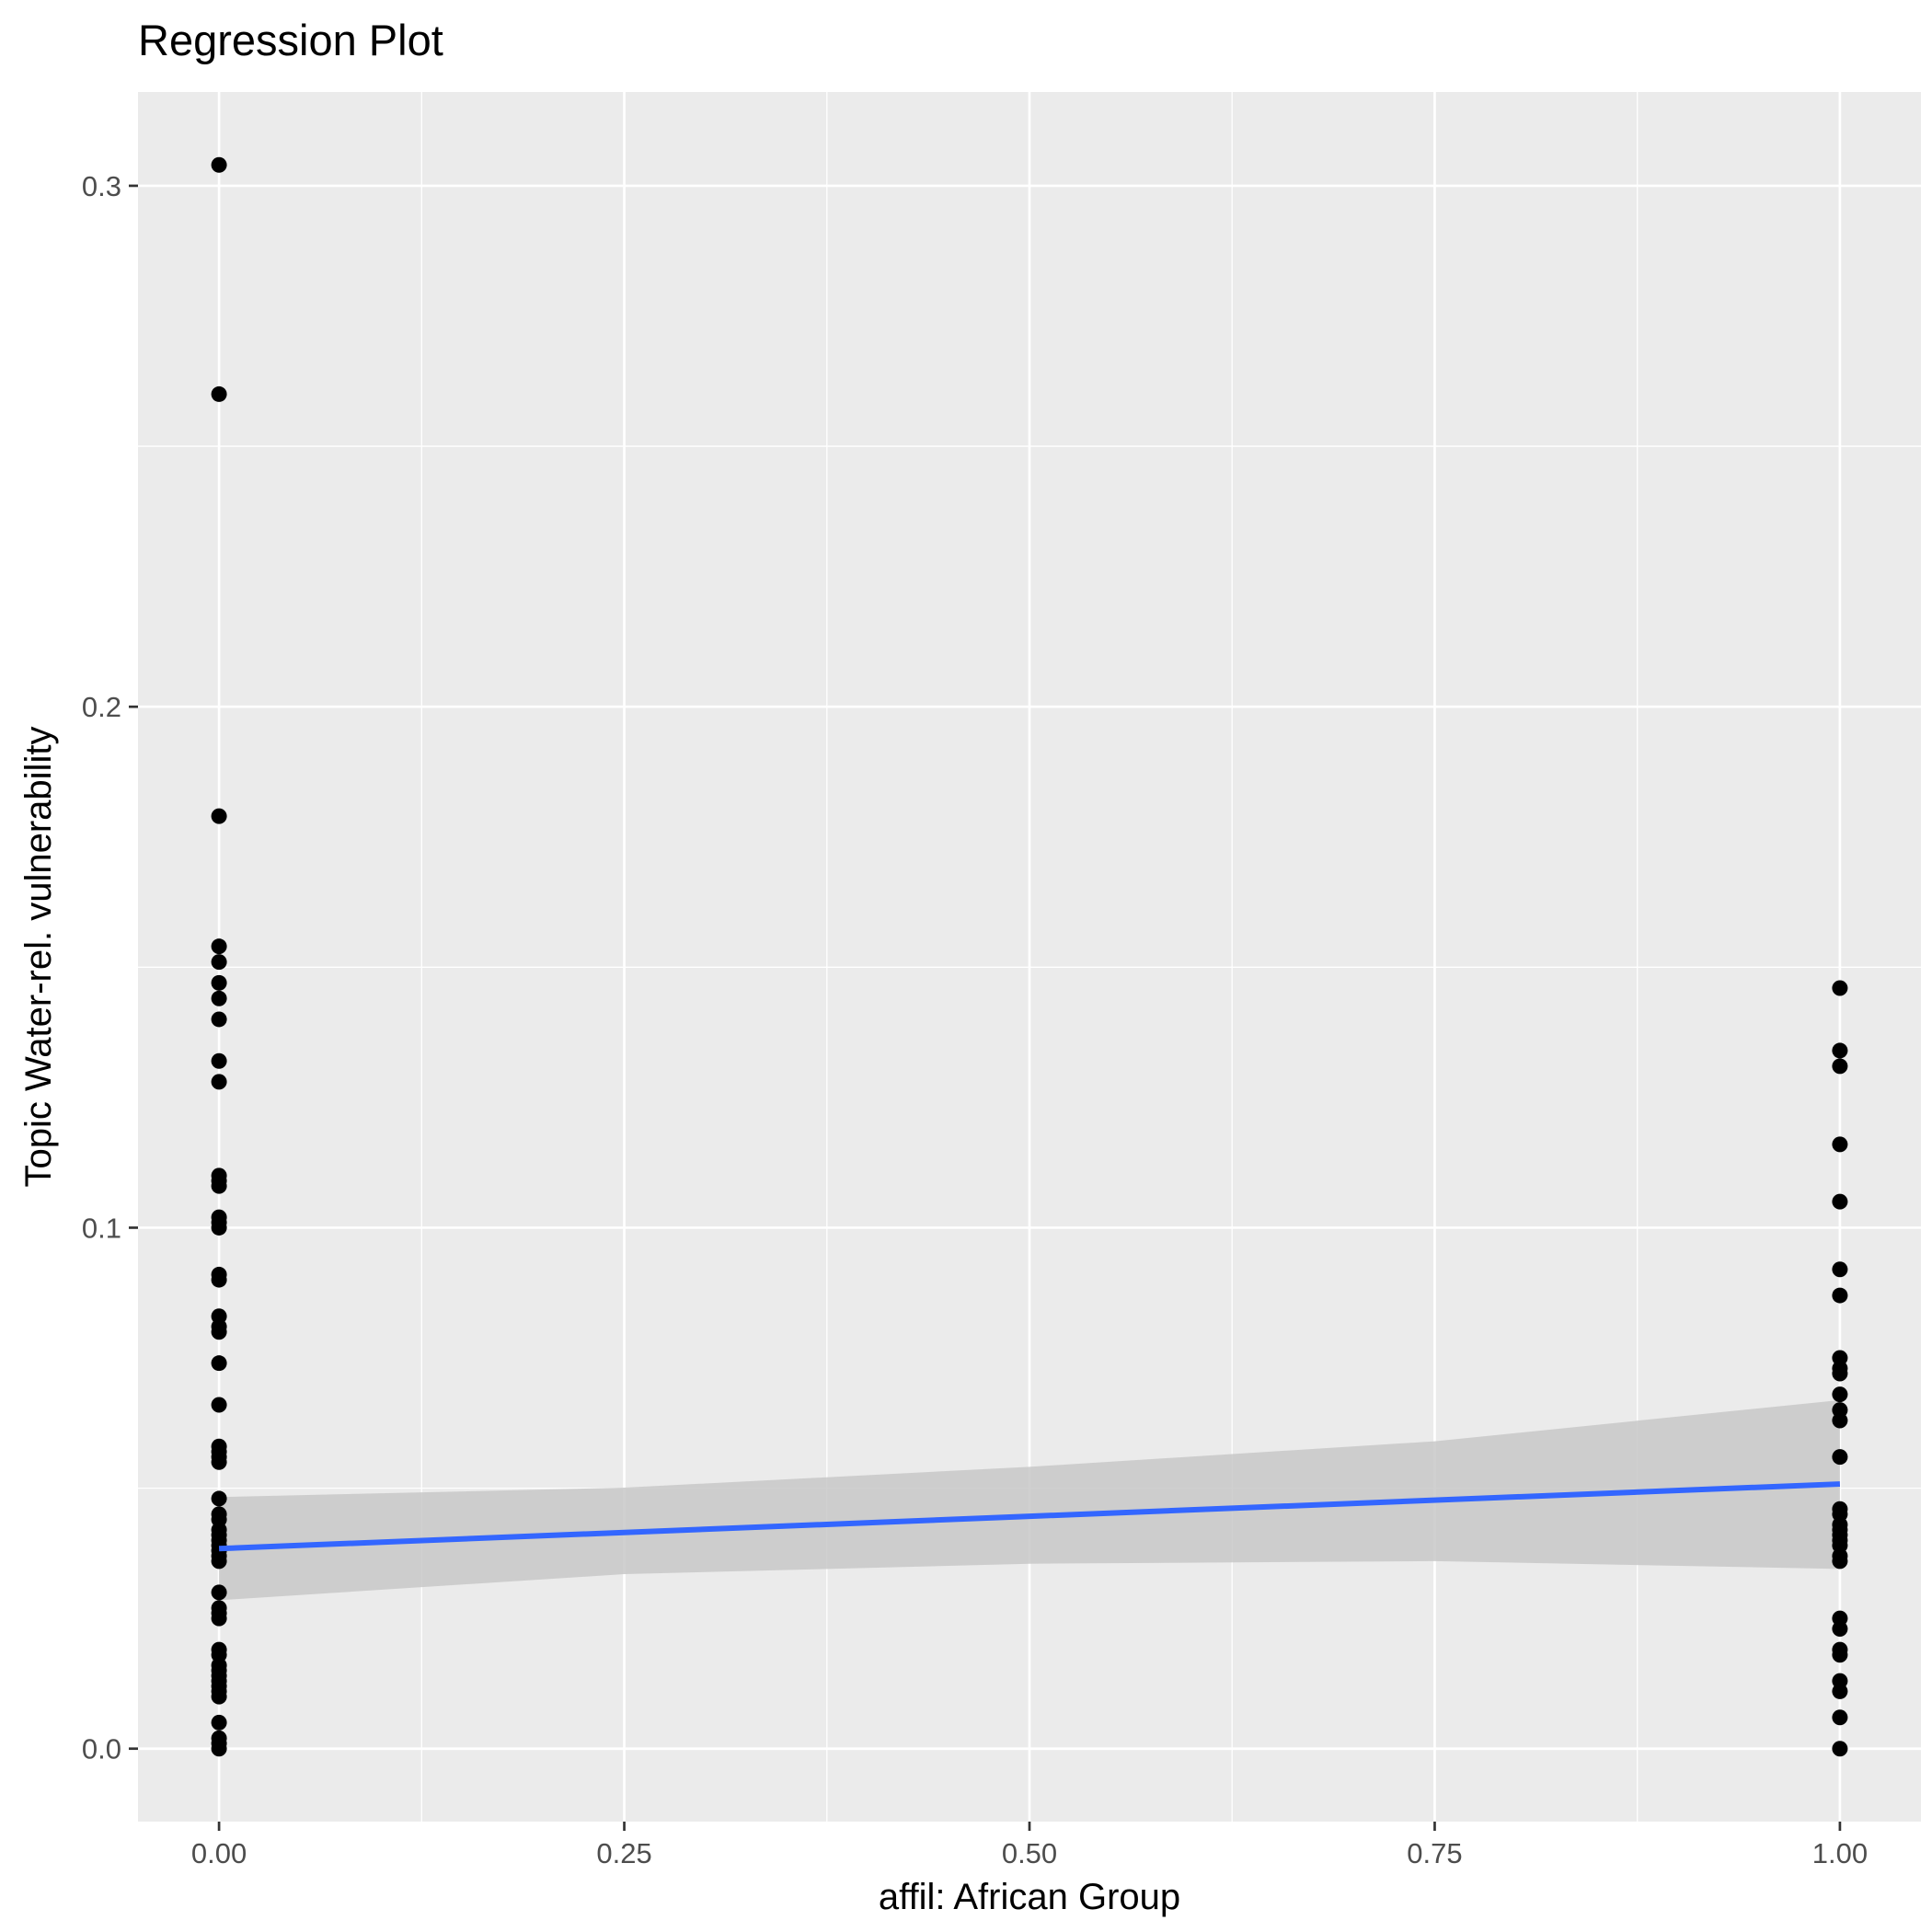 Image resolution: width=1932 pixels, height=1932 pixels. Describe the element at coordinates (101, 1228) in the screenshot. I see `y-tick-label: 0.1` at that location.